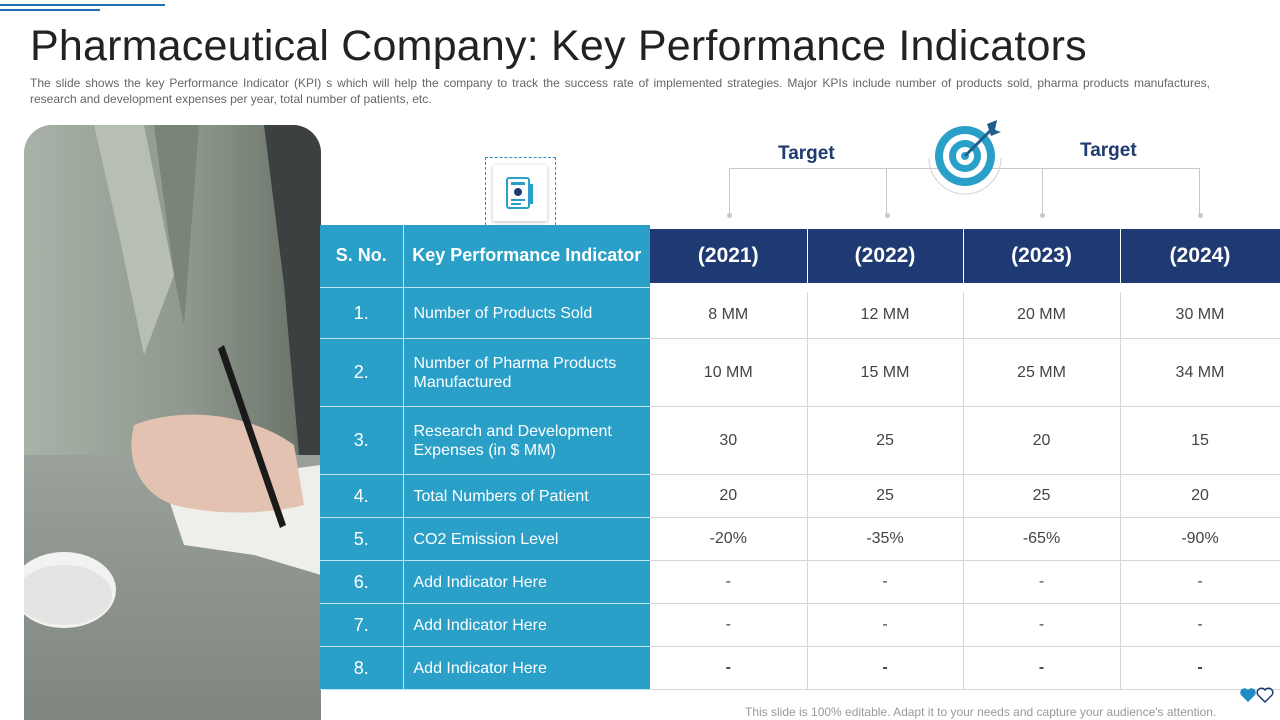 The height and width of the screenshot is (720, 1280). Describe the element at coordinates (1200, 313) in the screenshot. I see `row-value-2024: 30 MM` at that location.